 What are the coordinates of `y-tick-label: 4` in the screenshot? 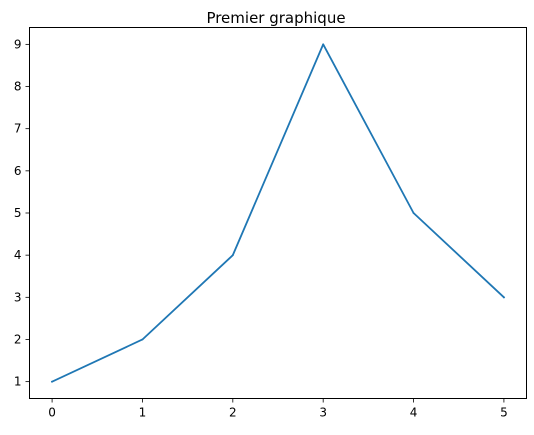 It's located at (18, 255).